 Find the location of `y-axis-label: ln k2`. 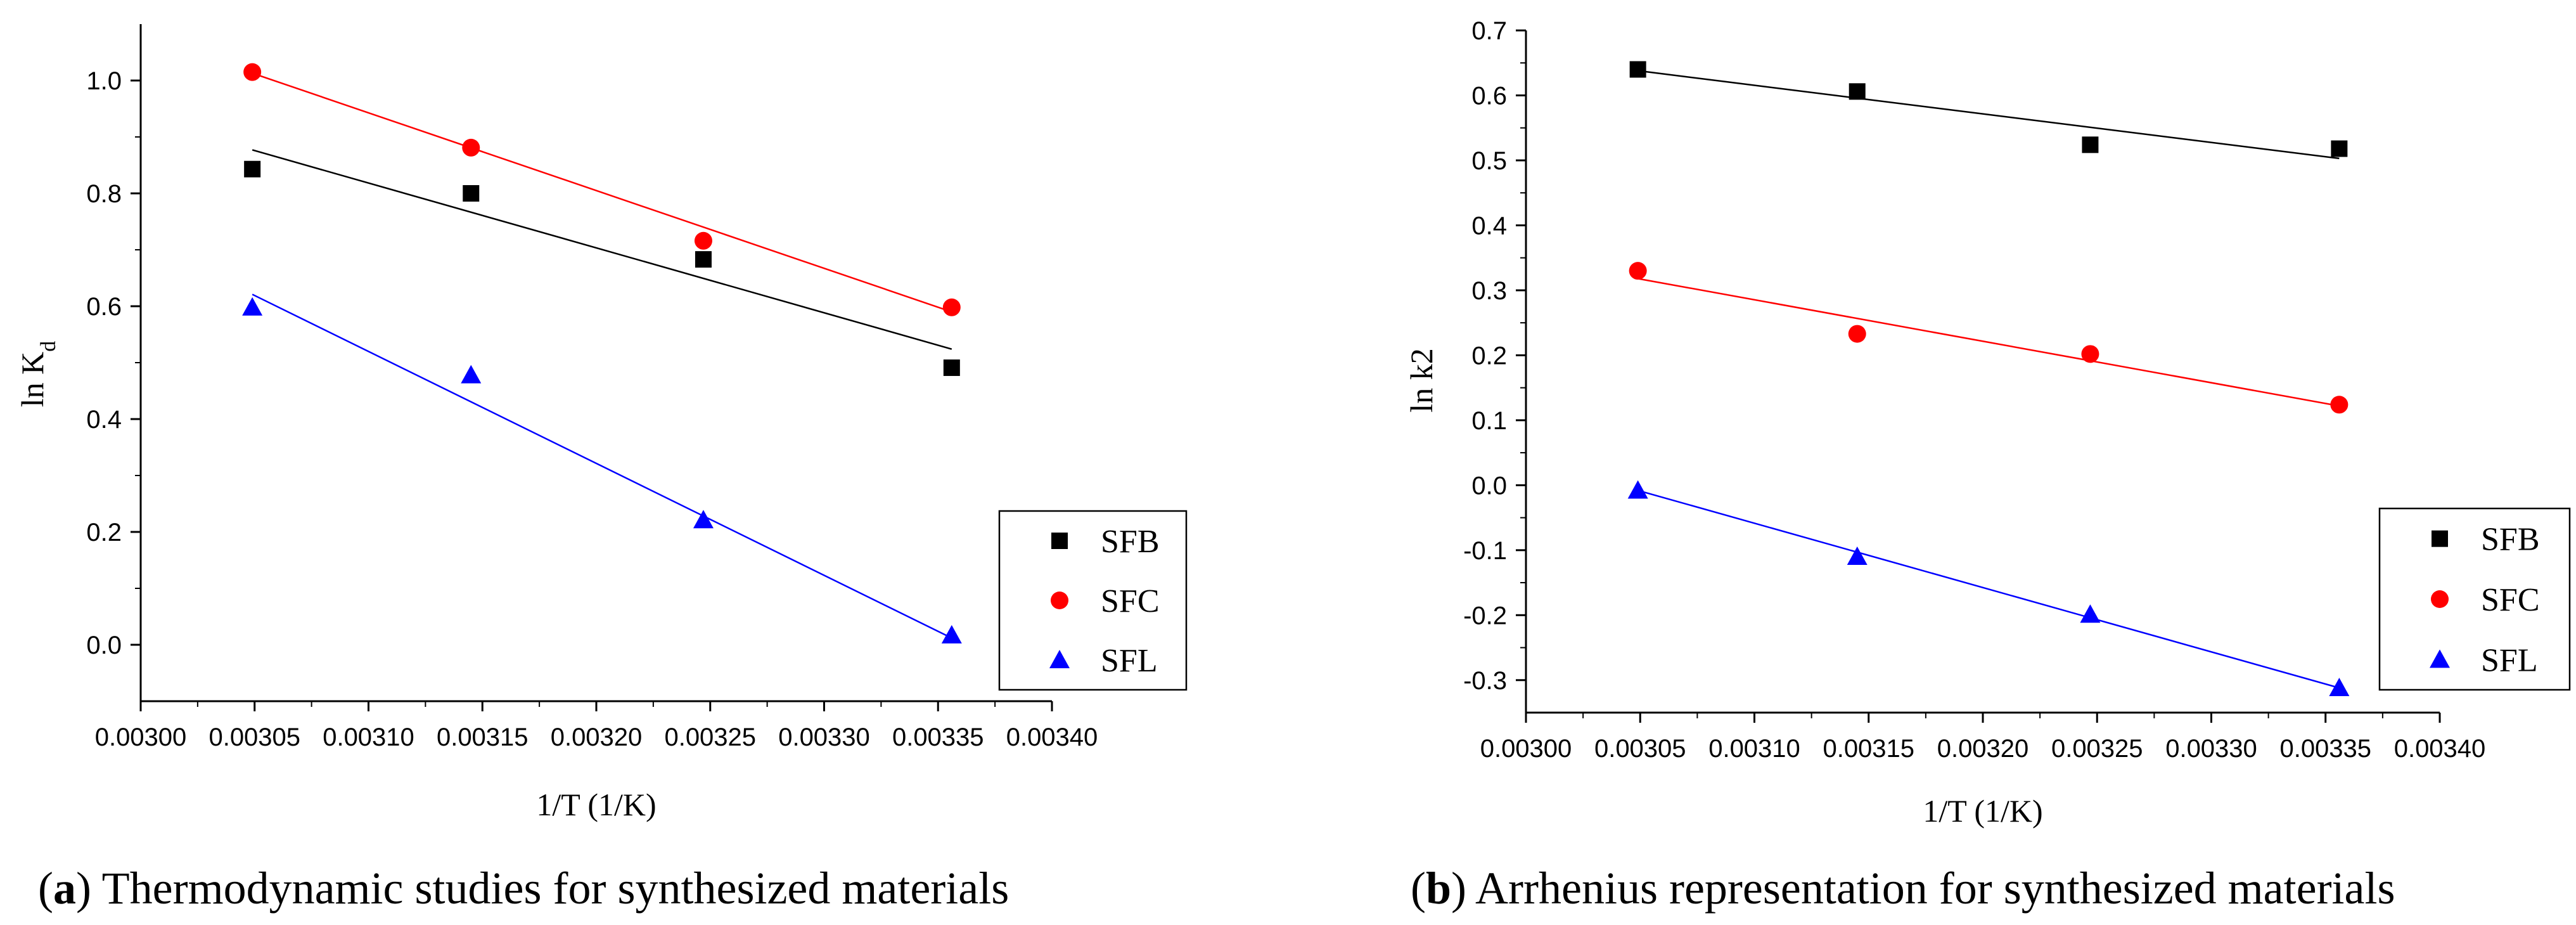

y-axis-label: ln k2 is located at coordinates (1421, 380).